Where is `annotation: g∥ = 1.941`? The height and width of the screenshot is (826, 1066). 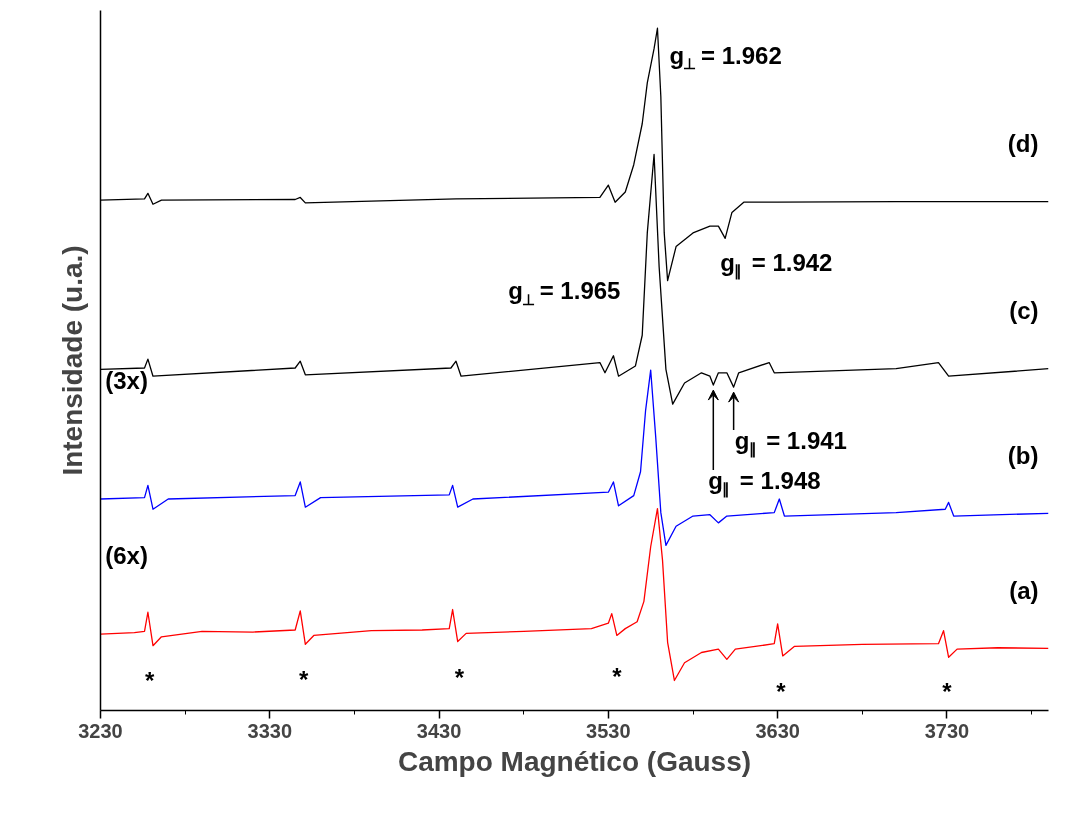
annotation: g∥ = 1.941 is located at coordinates (790, 442).